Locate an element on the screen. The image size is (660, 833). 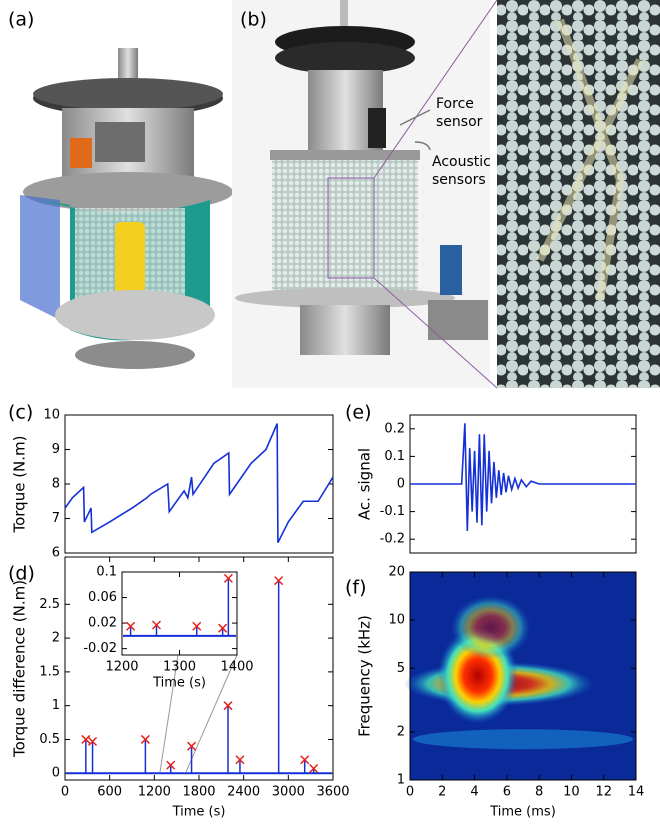
x-tick-label: 3000 is located at coordinates (288, 792).